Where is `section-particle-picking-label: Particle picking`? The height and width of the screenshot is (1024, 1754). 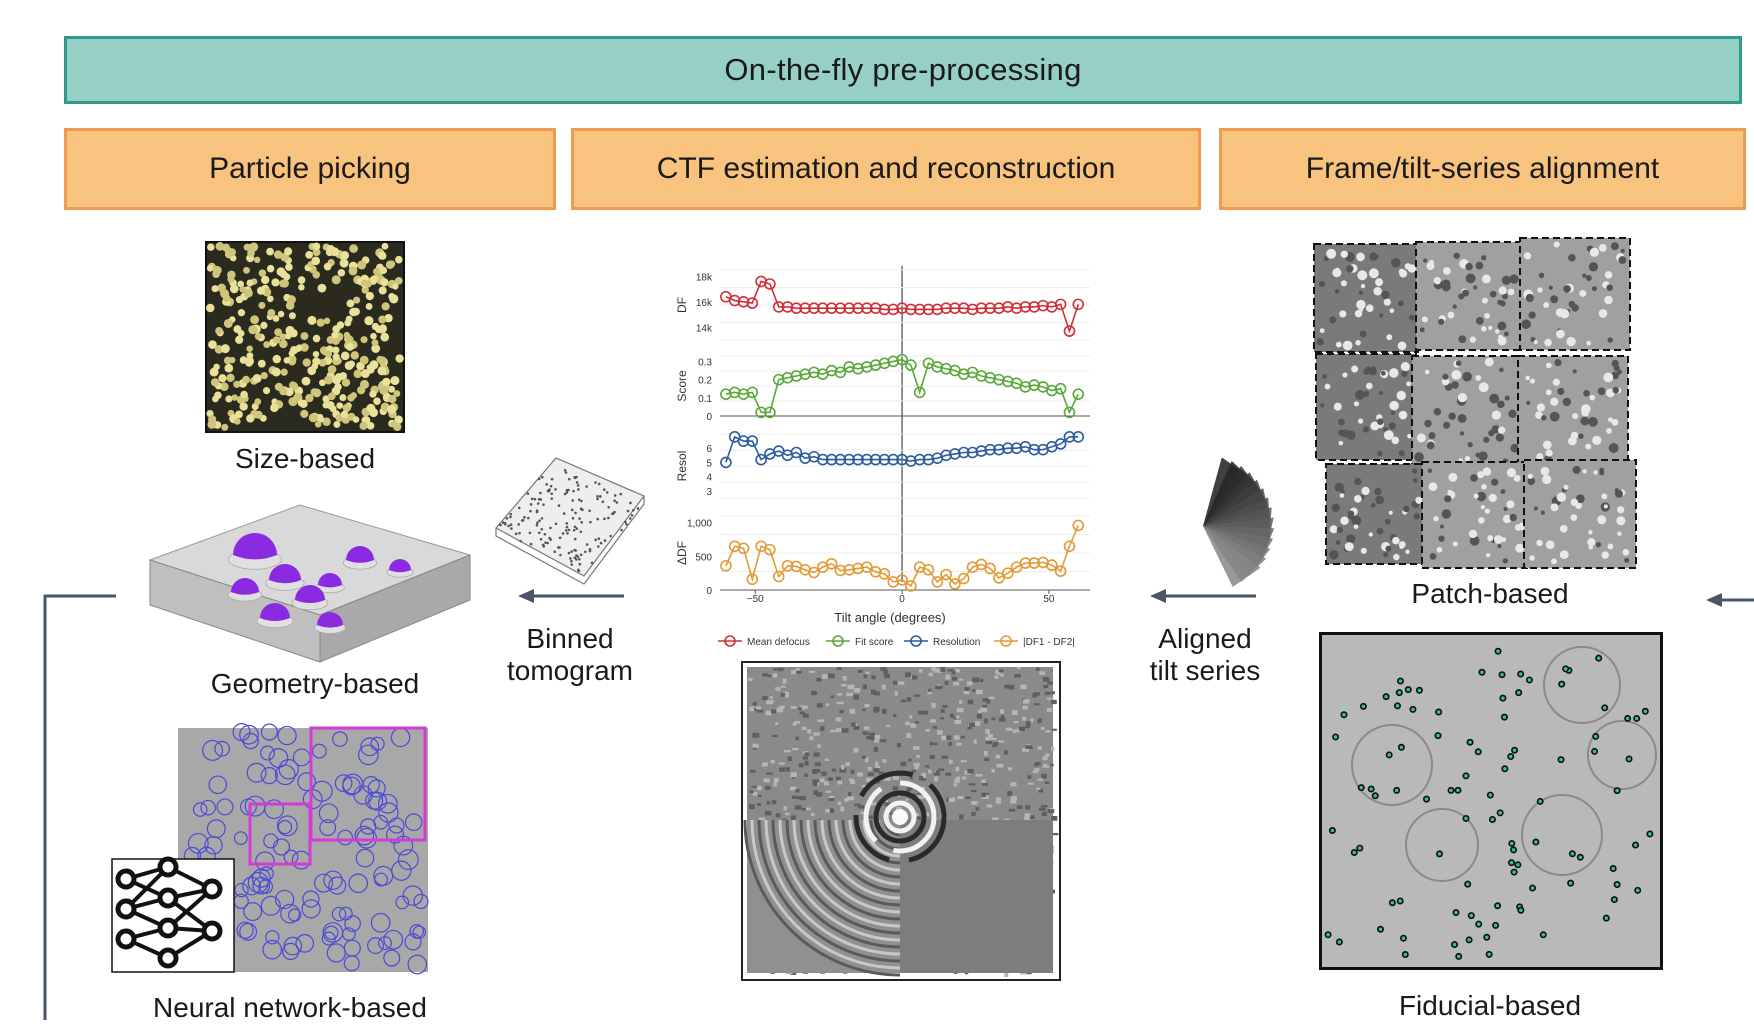
section-particle-picking-label: Particle picking is located at coordinates (310, 168).